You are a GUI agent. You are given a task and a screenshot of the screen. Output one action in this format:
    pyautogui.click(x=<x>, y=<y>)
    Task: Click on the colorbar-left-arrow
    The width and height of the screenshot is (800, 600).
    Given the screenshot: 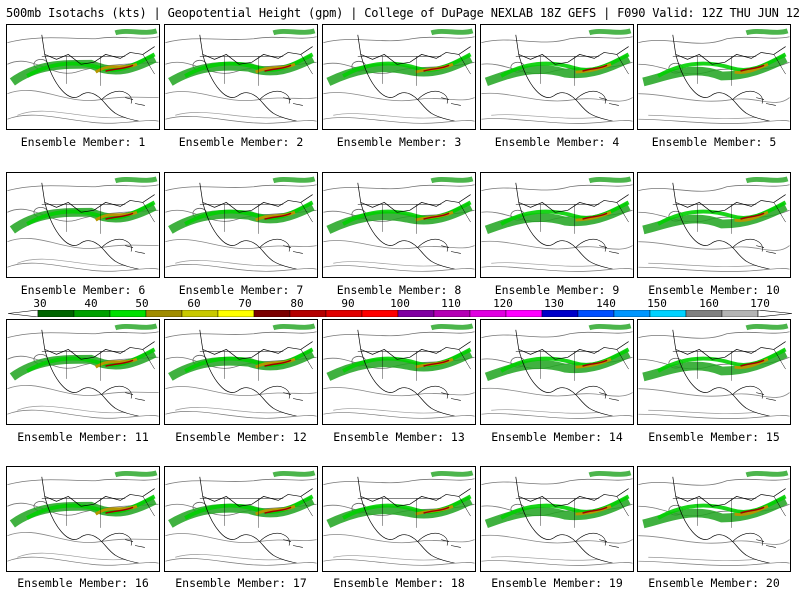 What is the action you would take?
    pyautogui.click(x=23, y=313)
    